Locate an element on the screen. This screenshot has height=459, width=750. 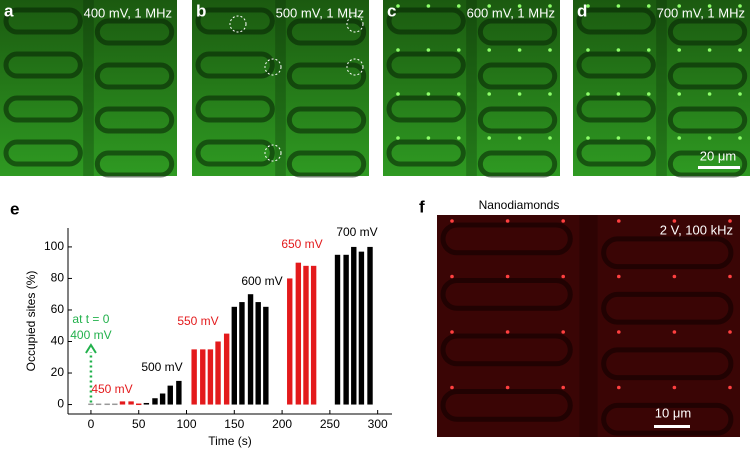
x-tick-label: 200 is located at coordinates (282, 424).